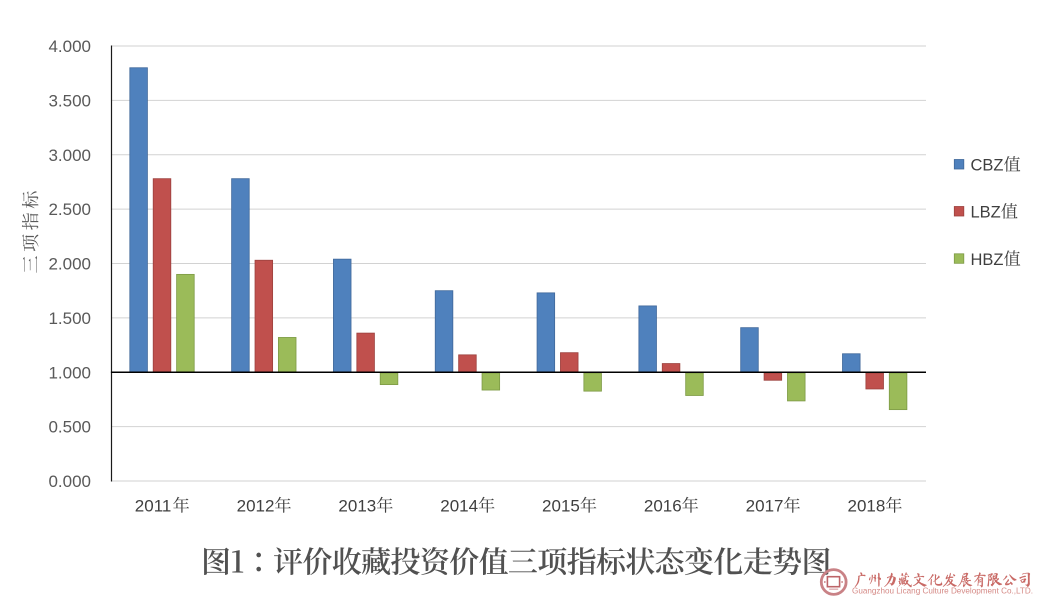 Image resolution: width=1045 pixels, height=609 pixels. Describe the element at coordinates (69, 427) in the screenshot. I see `svg-text: 0.500` at that location.